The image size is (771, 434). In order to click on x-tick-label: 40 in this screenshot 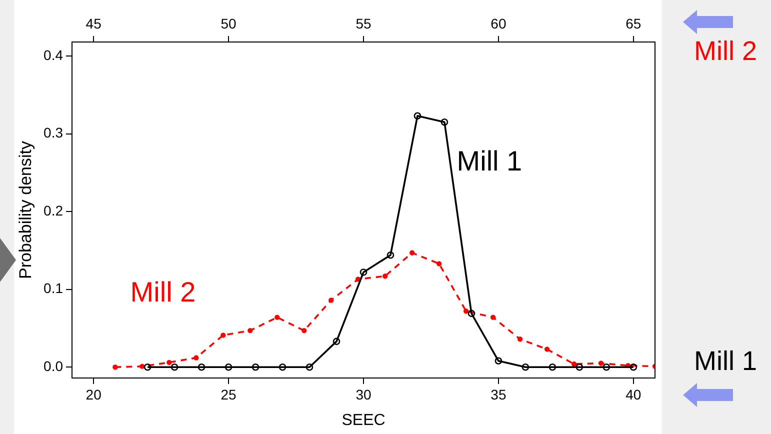, I will do `click(634, 394)`.